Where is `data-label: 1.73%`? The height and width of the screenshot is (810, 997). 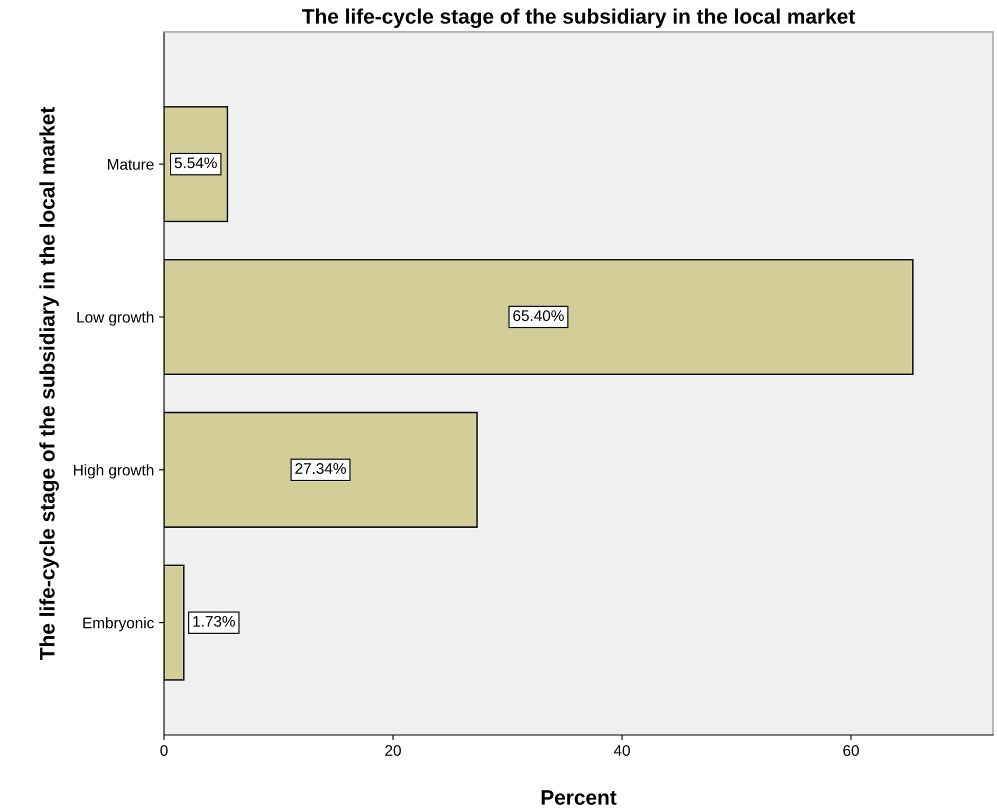 data-label: 1.73% is located at coordinates (214, 621).